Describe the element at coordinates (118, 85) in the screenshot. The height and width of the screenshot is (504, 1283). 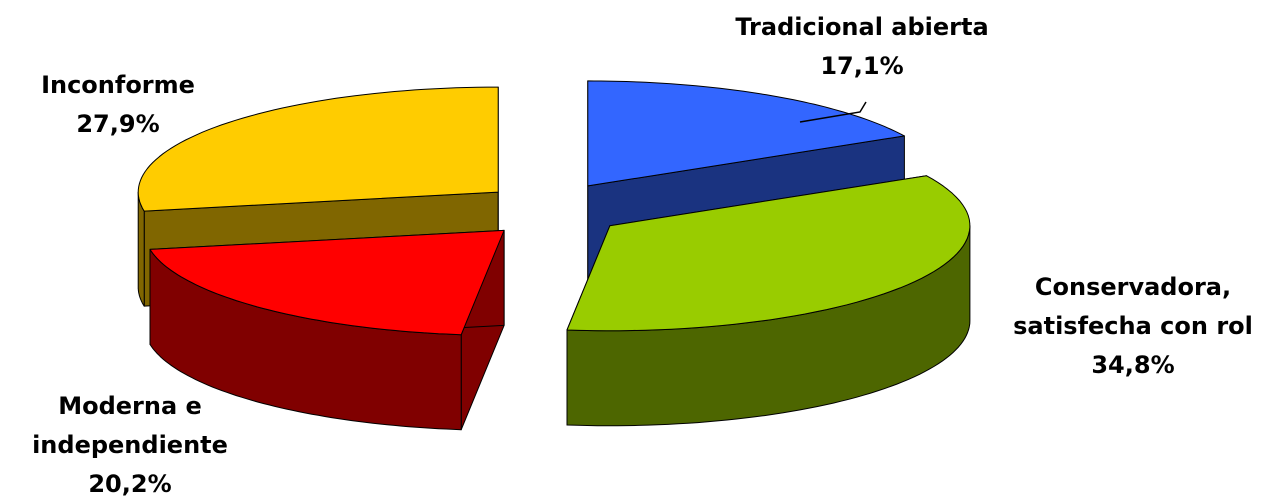
I see `category-label: Inconforme` at that location.